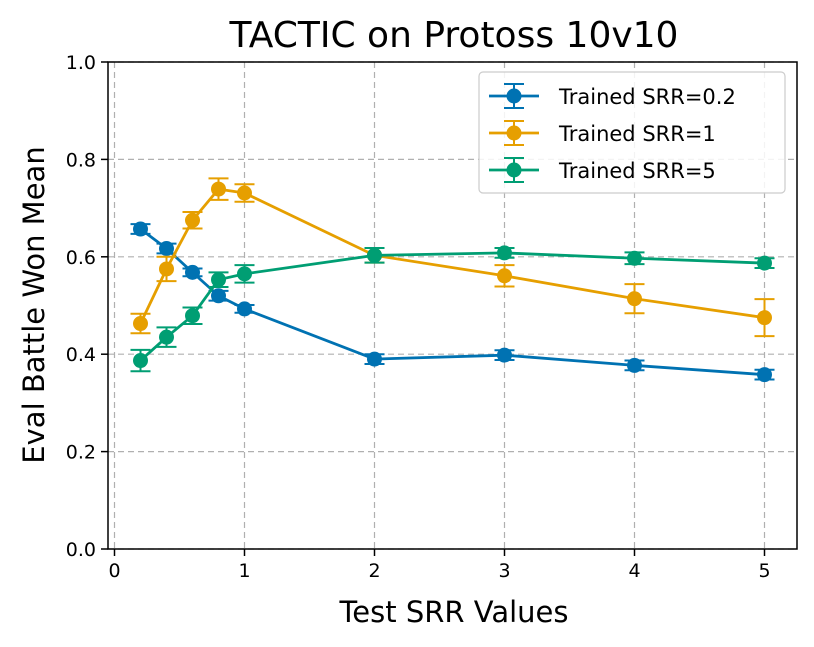 Image resolution: width=814 pixels, height=647 pixels. Describe the element at coordinates (81, 258) in the screenshot. I see `y-tick-label: 0.6` at that location.